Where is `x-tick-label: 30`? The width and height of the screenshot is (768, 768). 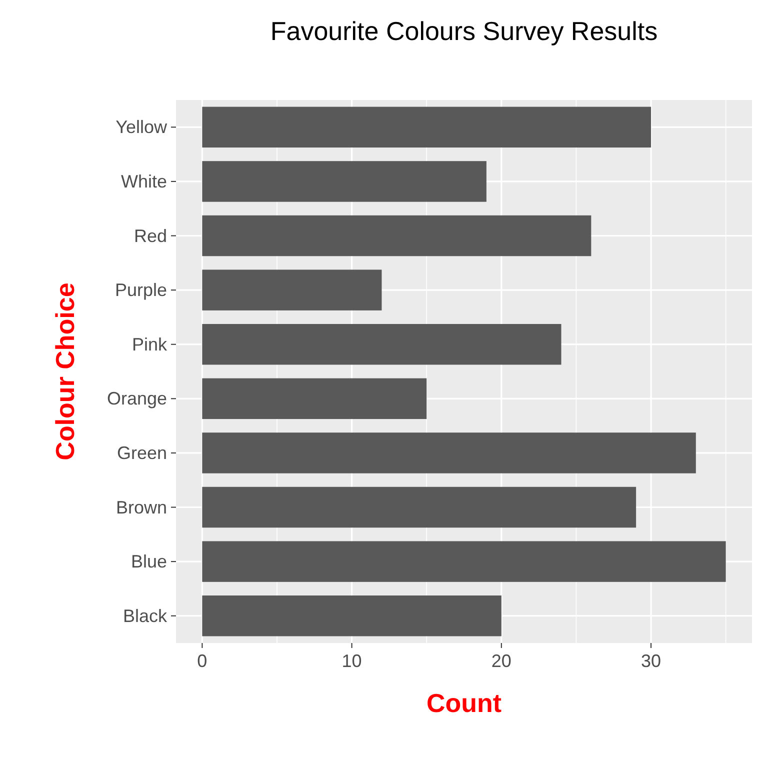
x-tick-label: 30 is located at coordinates (651, 661).